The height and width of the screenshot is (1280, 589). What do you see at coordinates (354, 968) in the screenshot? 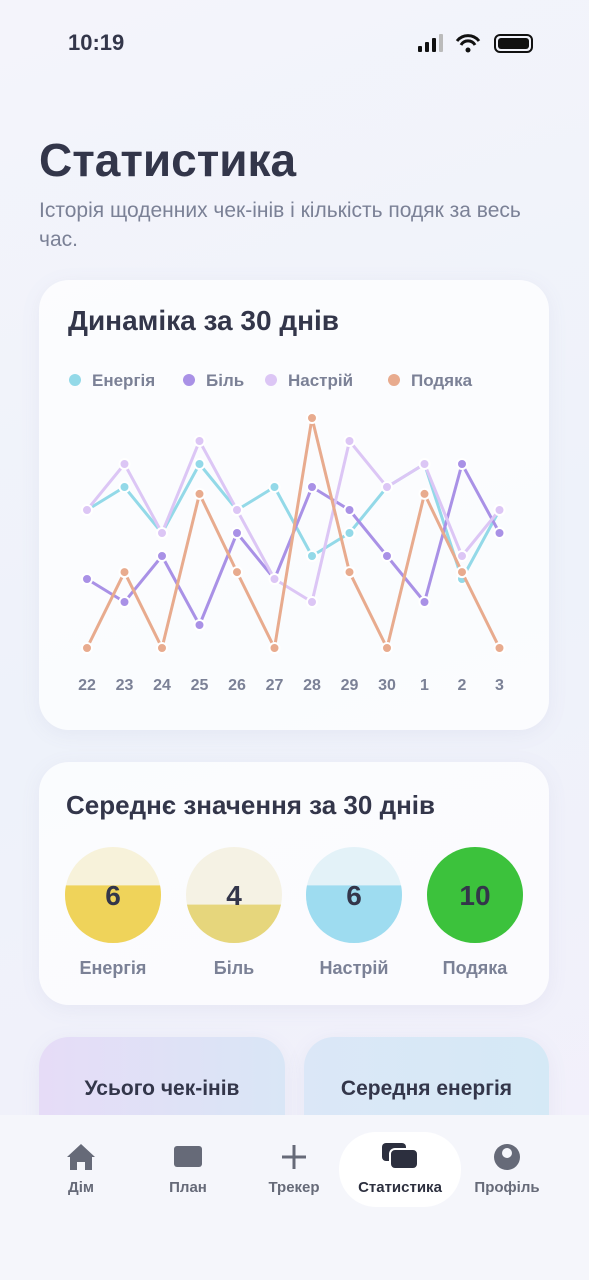
I see `gauge-label: Настрій` at bounding box center [354, 968].